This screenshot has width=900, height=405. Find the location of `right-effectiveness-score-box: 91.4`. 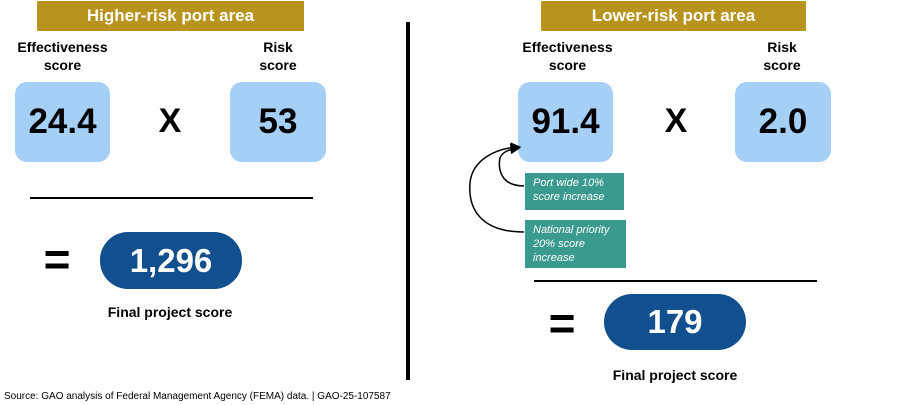

right-effectiveness-score-box: 91.4 is located at coordinates (565, 122).